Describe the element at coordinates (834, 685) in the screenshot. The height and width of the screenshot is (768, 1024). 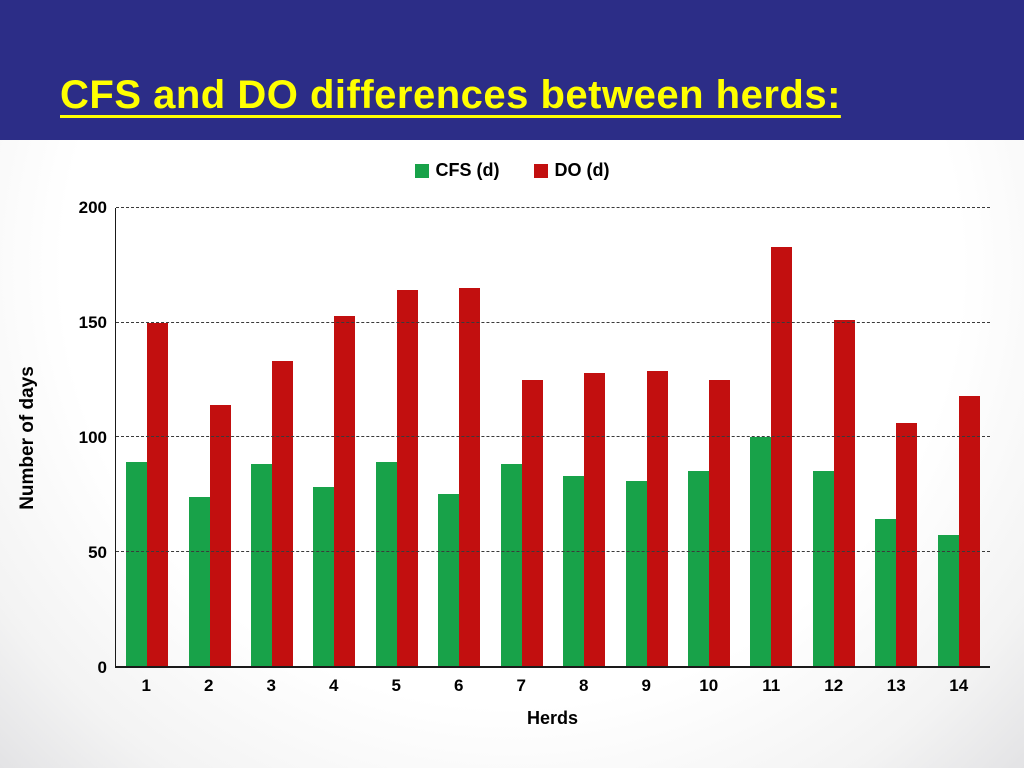
I see `x-tick-label-12: 12` at that location.